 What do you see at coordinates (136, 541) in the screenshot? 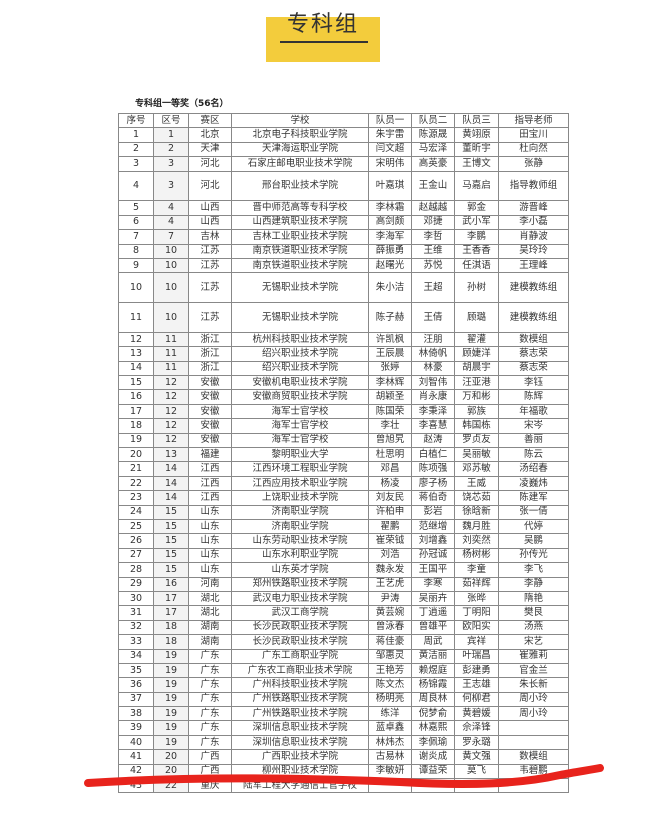
I see `table-cell: 26` at bounding box center [136, 541].